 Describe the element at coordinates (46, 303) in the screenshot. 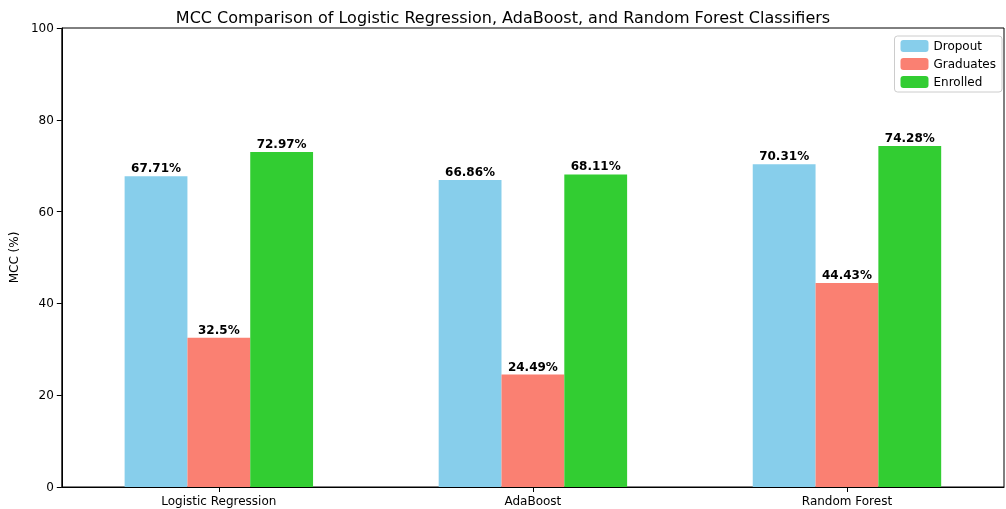

I see `y-tick-label: 40` at that location.